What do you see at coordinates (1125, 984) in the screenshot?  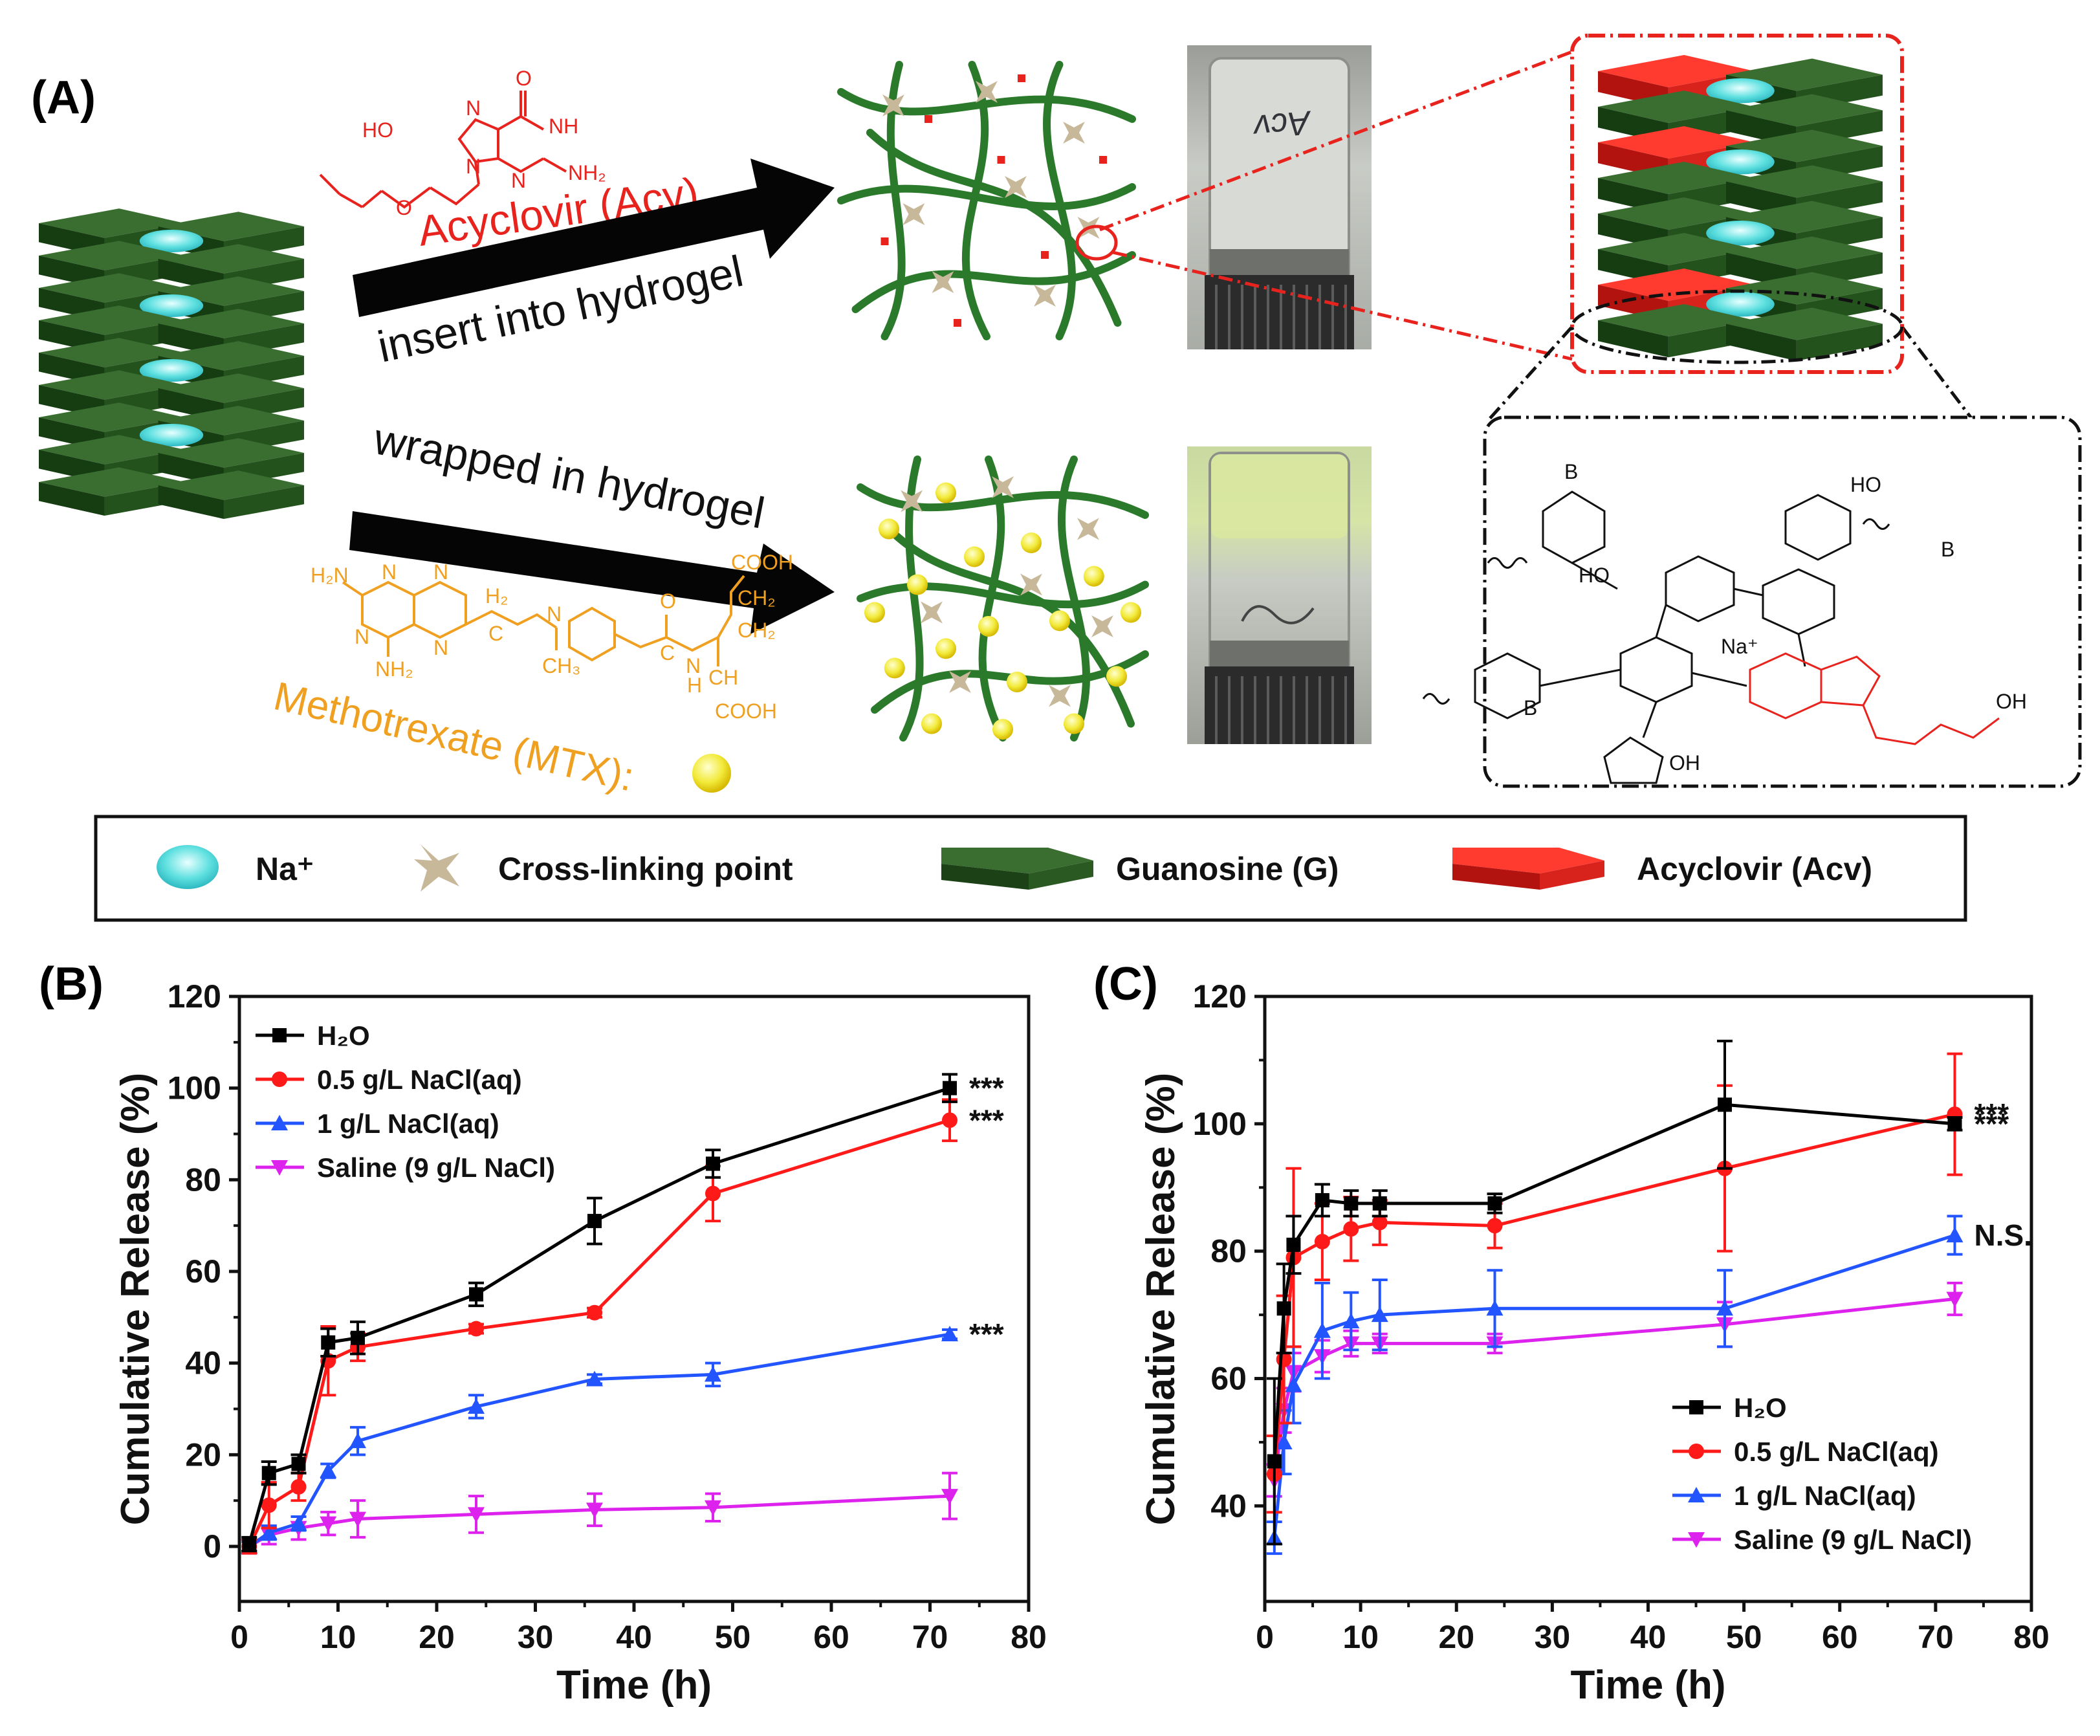 I see `panel-label: (C)` at bounding box center [1125, 984].